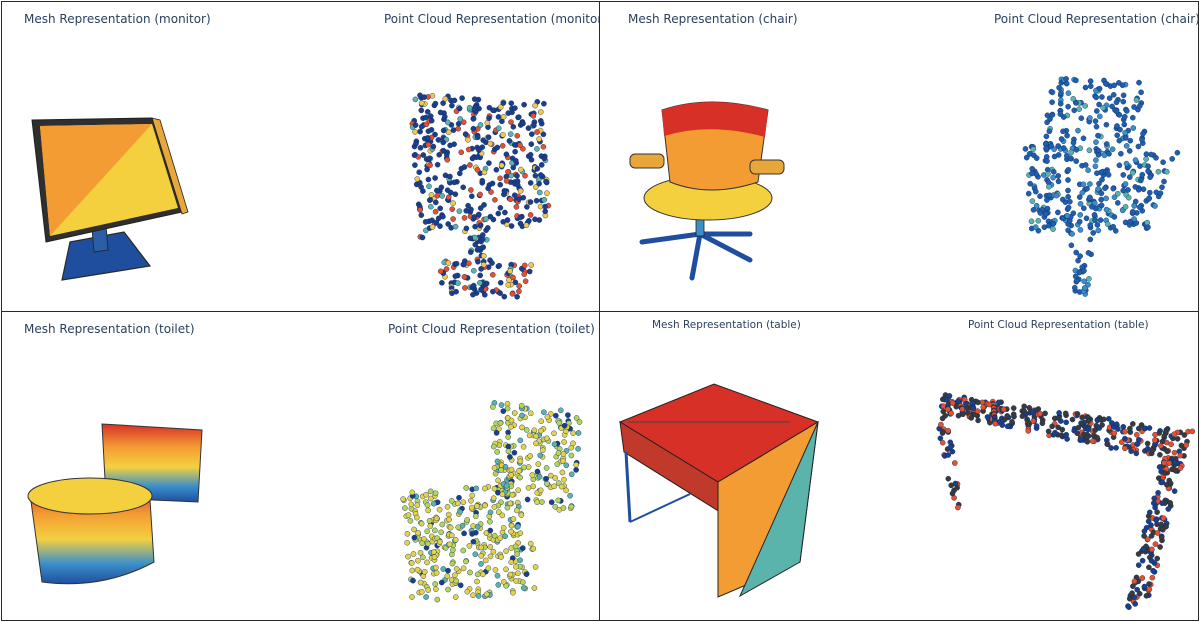  What do you see at coordinates (1096, 19) in the screenshot?
I see `point-cloud-title: Point Cloud Representation (chair)` at bounding box center [1096, 19].